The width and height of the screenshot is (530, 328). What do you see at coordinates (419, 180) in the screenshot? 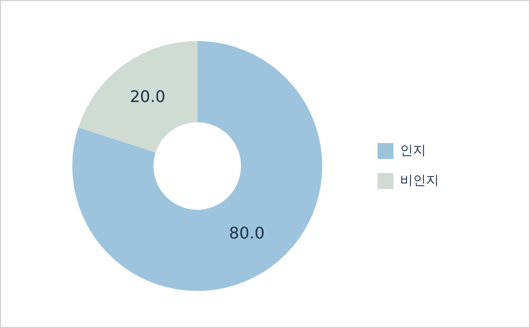
I see `legend-label: 비인지` at bounding box center [419, 180].